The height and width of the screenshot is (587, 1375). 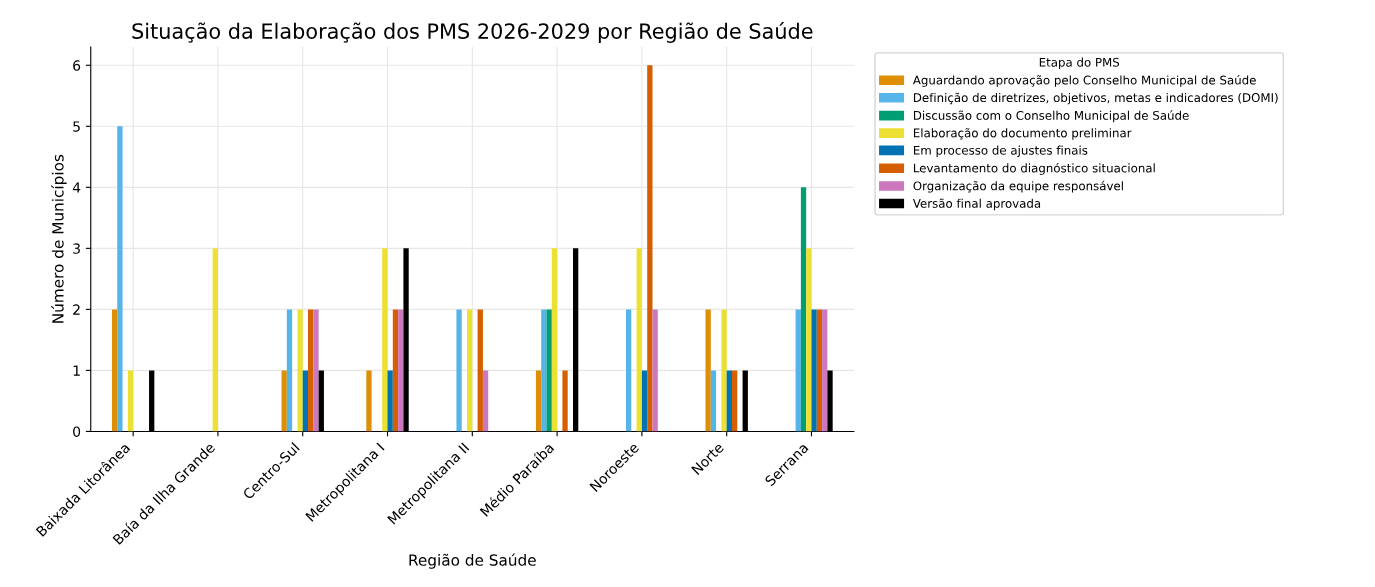 What do you see at coordinates (76, 248) in the screenshot?
I see `y-tick-label: 3` at bounding box center [76, 248].